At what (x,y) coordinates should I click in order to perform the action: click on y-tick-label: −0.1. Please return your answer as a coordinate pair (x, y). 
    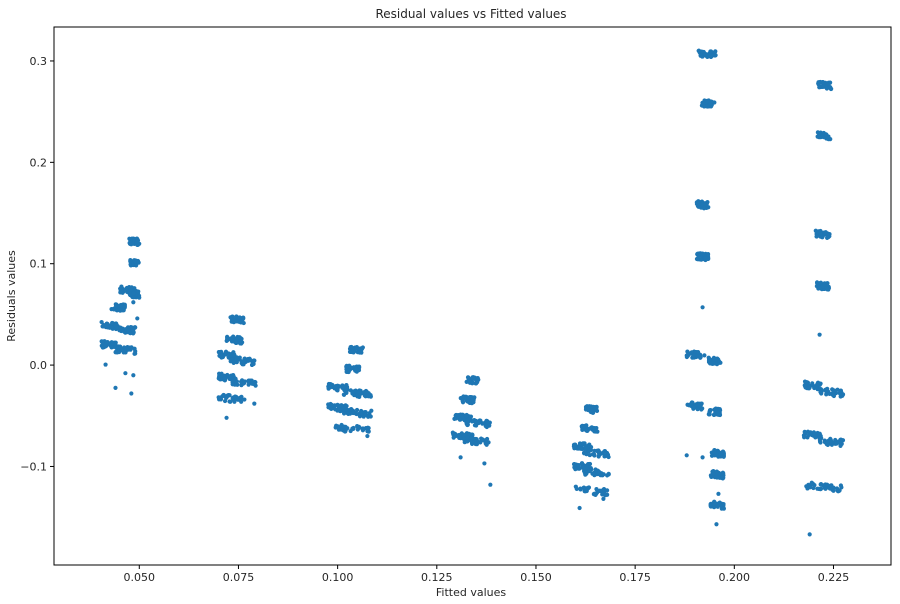
    Looking at the image, I should click on (33, 466).